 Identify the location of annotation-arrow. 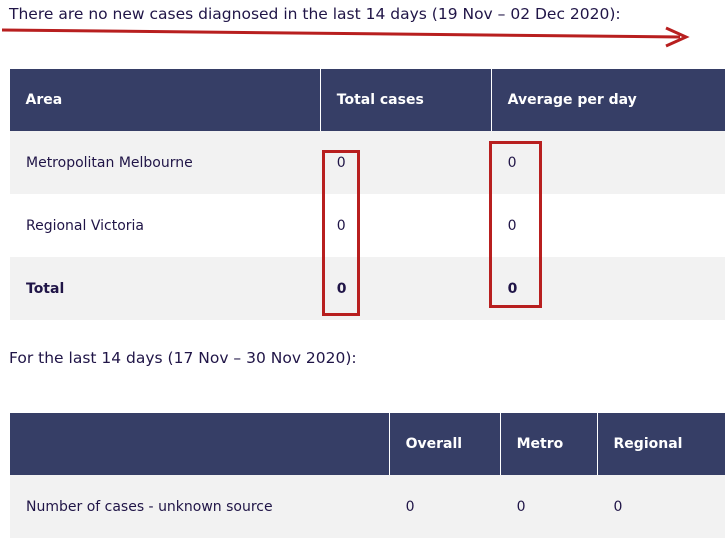
(345, 37).